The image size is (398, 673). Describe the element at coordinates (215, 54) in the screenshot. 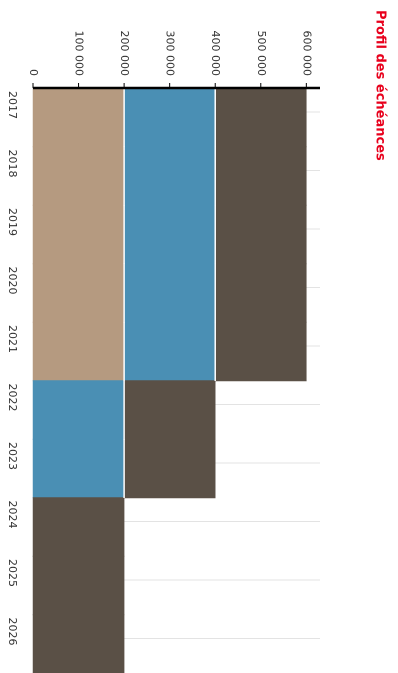

I see `y-tick-label: 400 000` at that location.